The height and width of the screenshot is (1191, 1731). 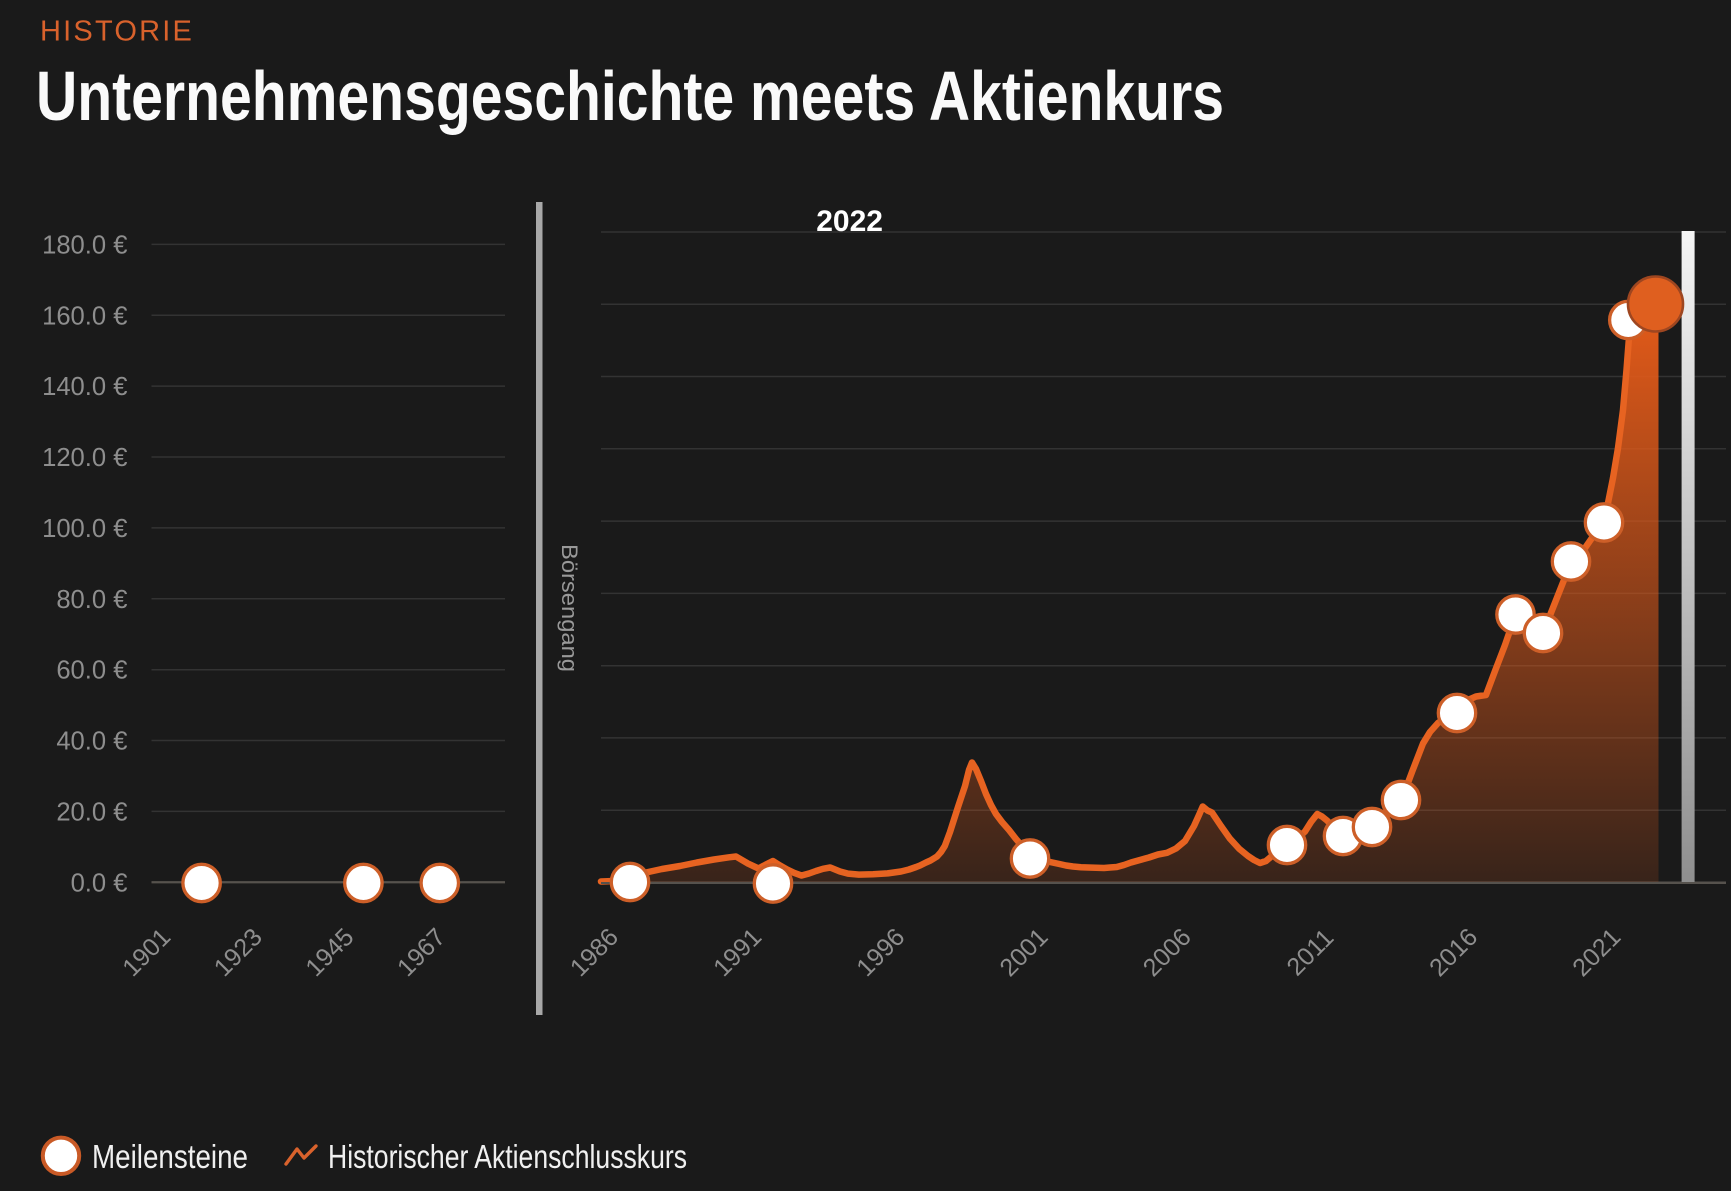 What do you see at coordinates (91, 671) in the screenshot?
I see `svg-text: 60.0 €` at bounding box center [91, 671].